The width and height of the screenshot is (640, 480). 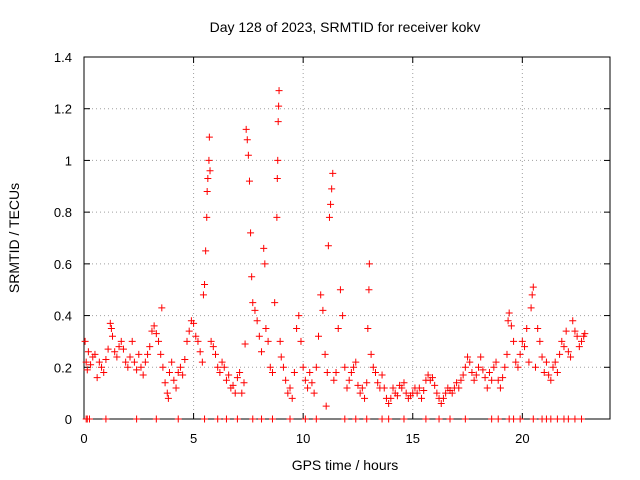 I want to click on y-tick-label: 0.8, so click(x=63, y=212).